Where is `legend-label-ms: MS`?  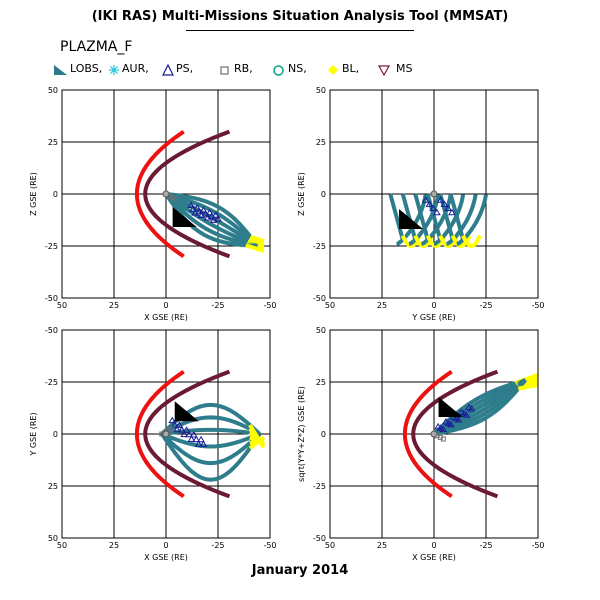 legend-label-ms: MS is located at coordinates (404, 68).